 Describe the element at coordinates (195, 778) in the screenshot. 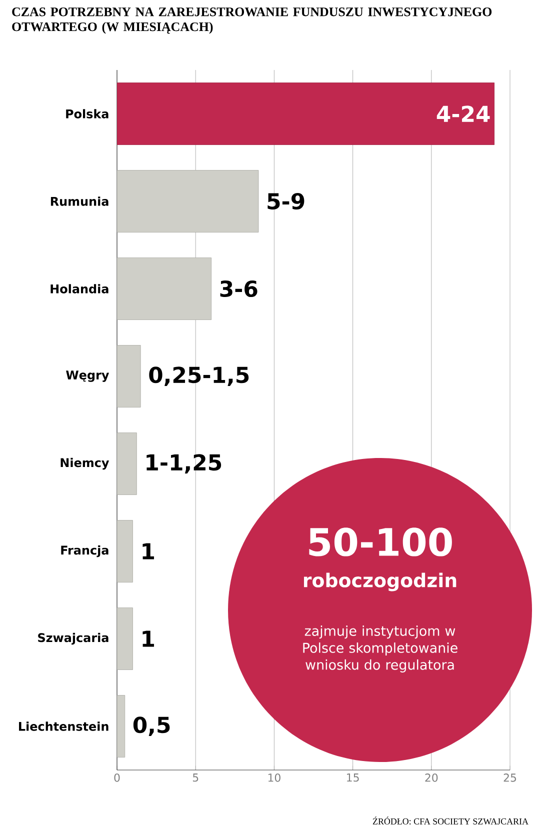

I see `x-tick-label: 5` at that location.